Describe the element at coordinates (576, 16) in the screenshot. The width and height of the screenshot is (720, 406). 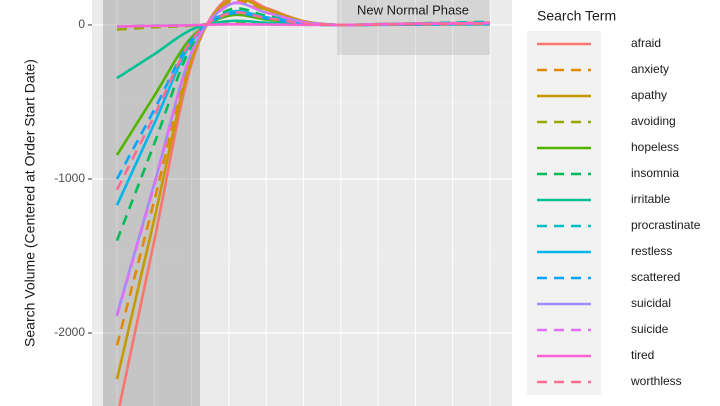
I see `legend-title: Search Term` at that location.